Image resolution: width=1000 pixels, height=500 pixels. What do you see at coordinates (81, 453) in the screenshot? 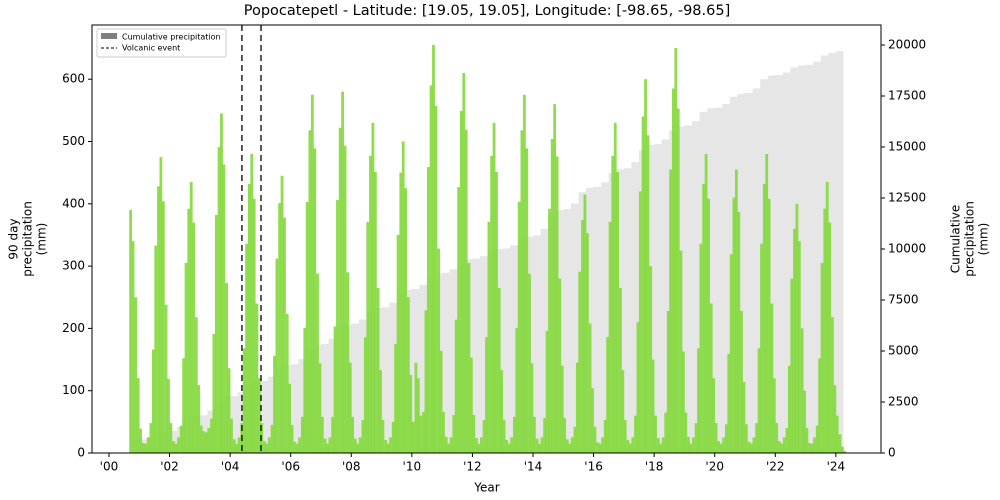
I see `y-tick-label: 0` at bounding box center [81, 453].